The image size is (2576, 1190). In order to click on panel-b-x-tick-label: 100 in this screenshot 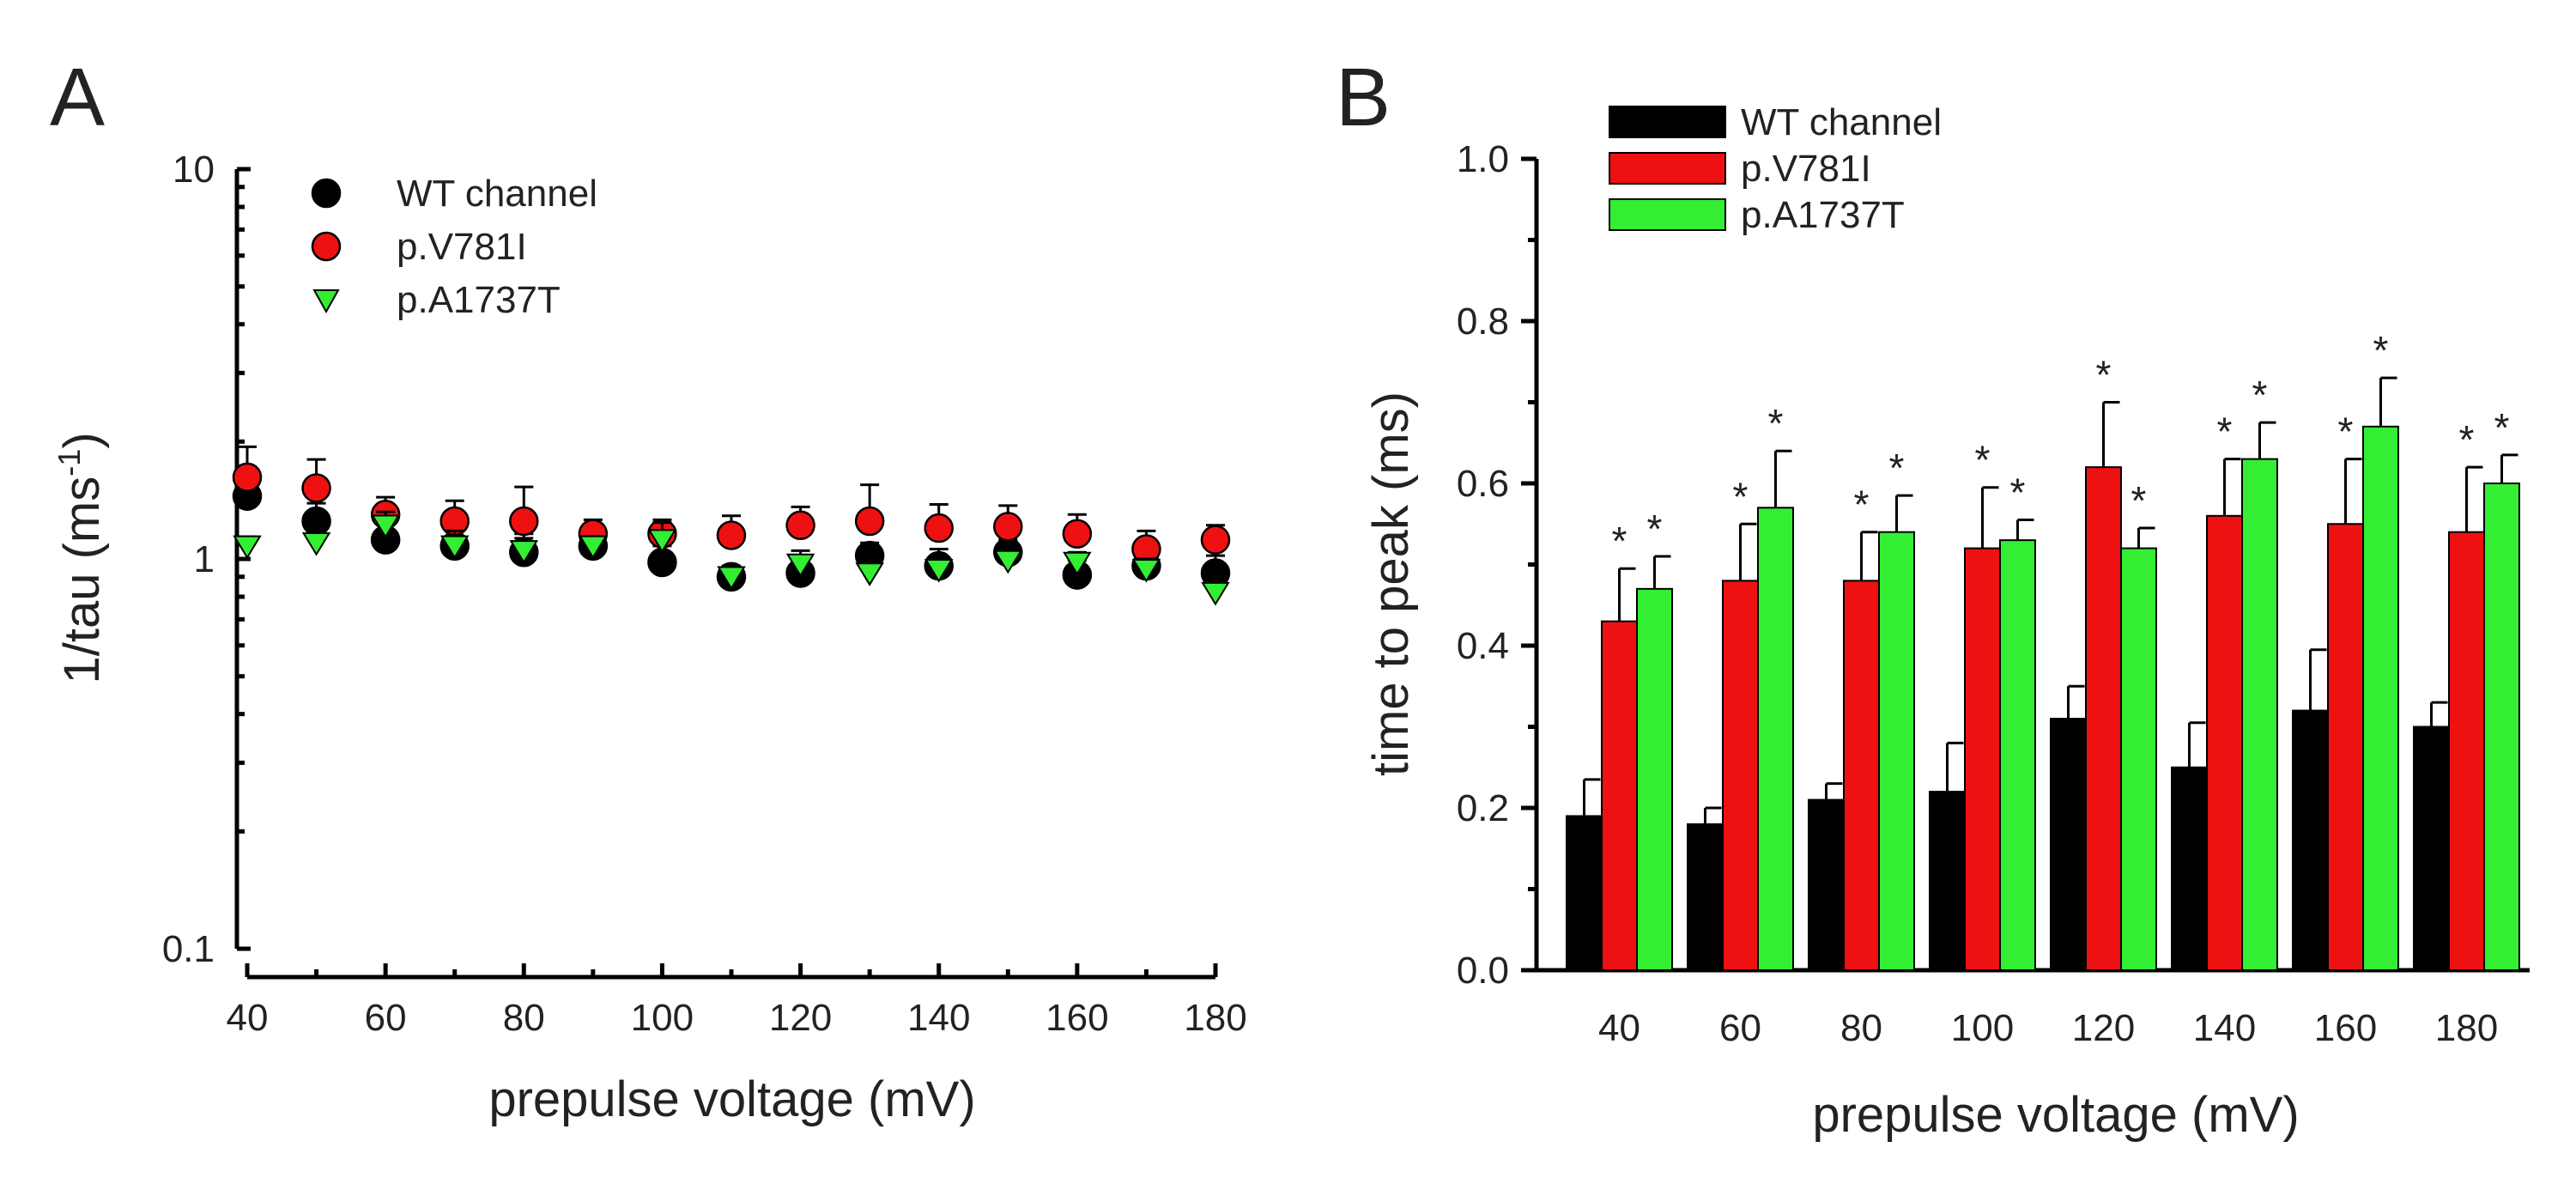, I will do `click(1983, 1028)`.